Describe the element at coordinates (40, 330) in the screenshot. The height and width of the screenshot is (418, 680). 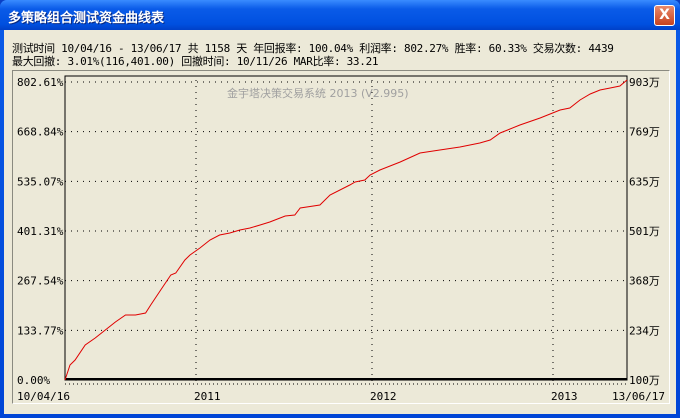
I see `y-tick-label: 133.77%` at that location.